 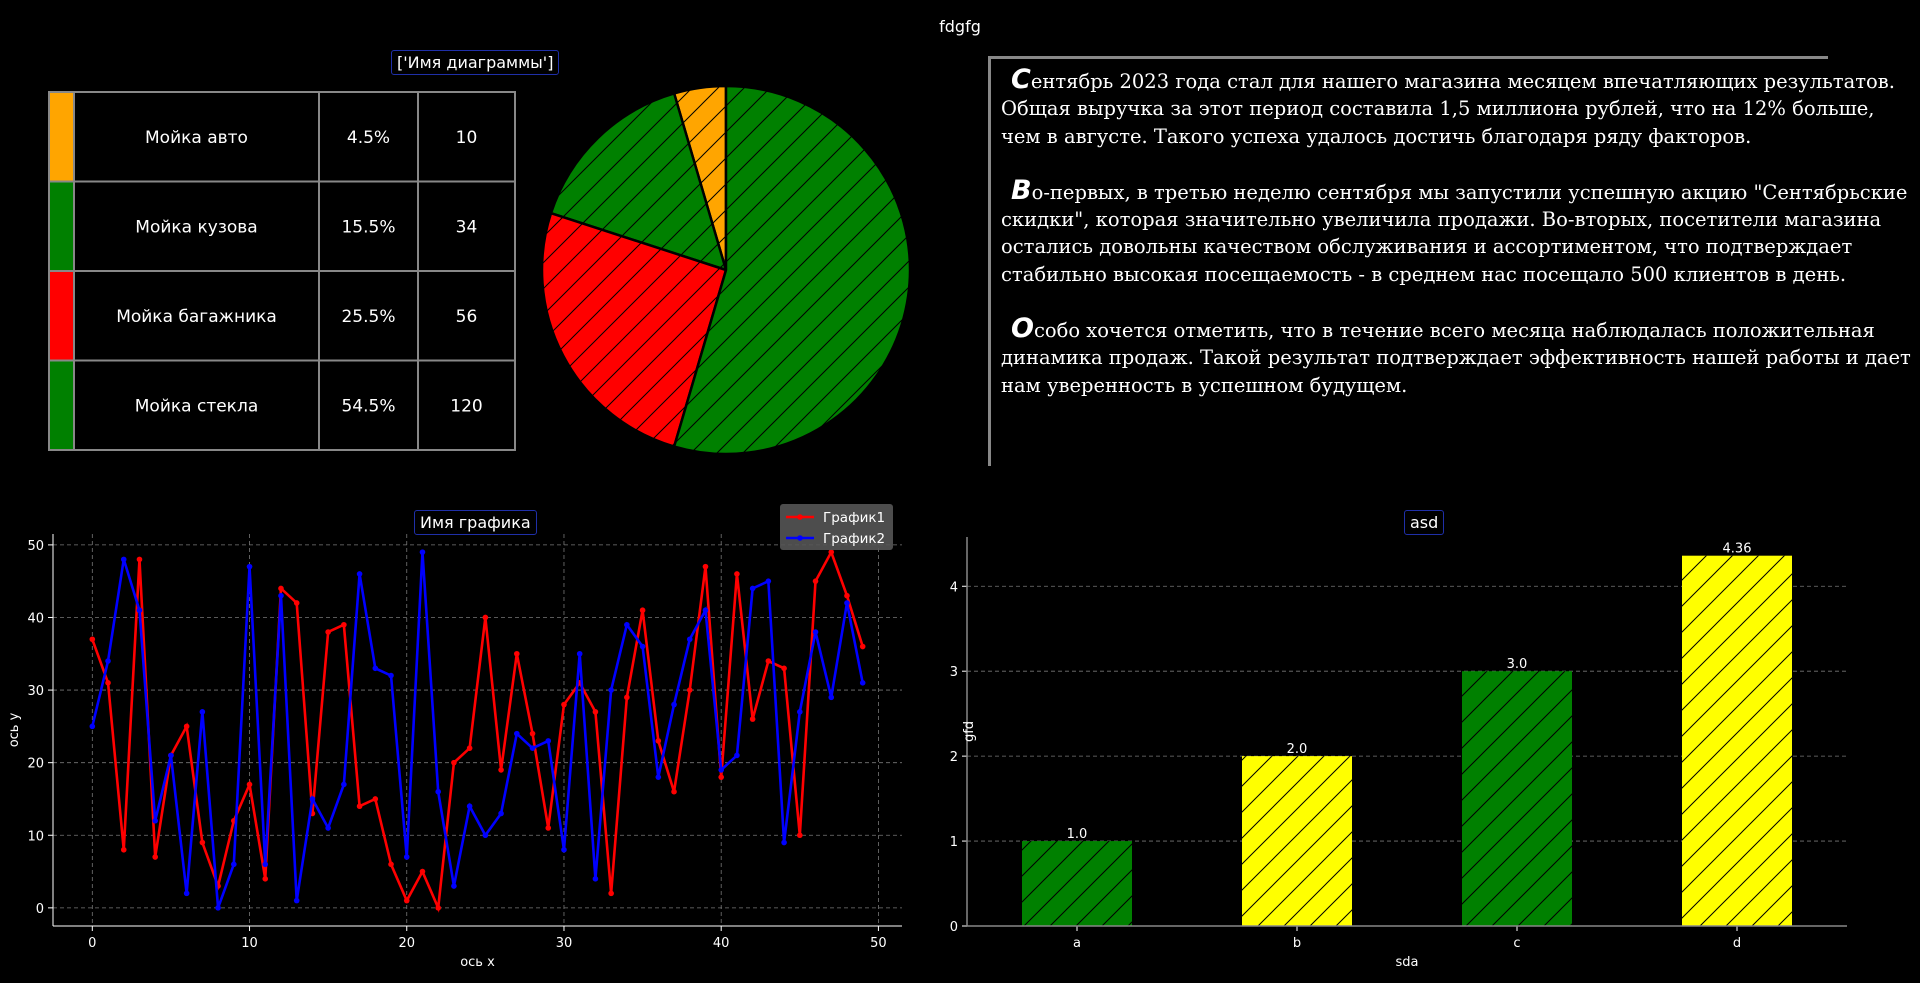 I want to click on x-axis-label: sda, so click(x=1407, y=962).